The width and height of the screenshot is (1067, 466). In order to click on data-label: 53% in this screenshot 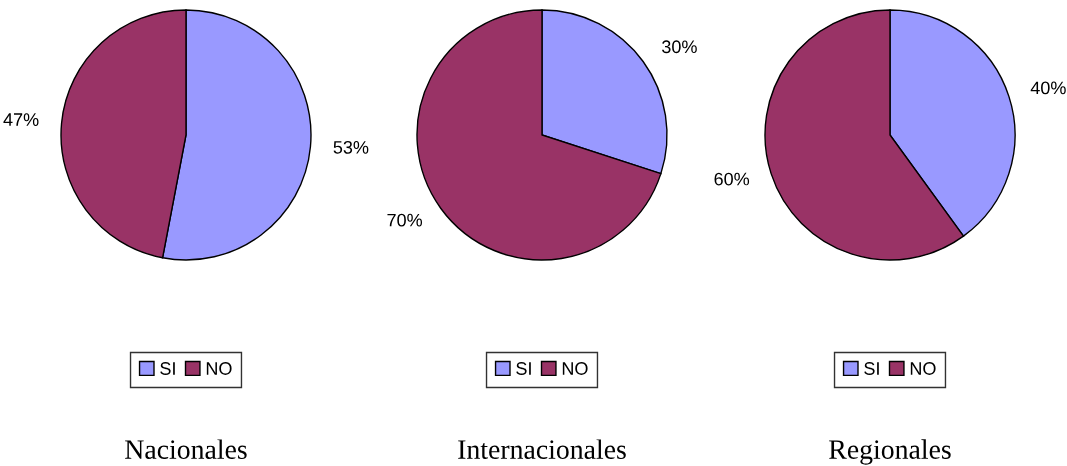, I will do `click(351, 147)`.